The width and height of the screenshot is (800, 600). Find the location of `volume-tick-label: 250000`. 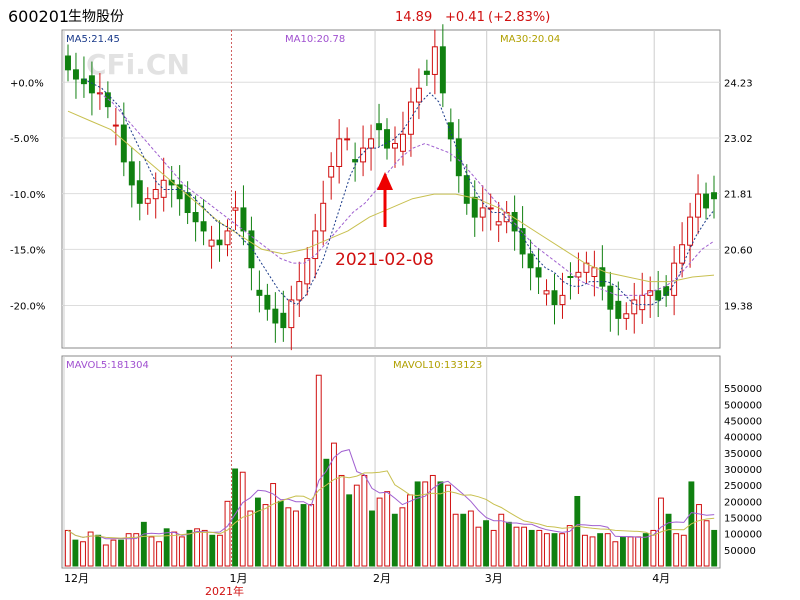

volume-tick-label: 250000 is located at coordinates (743, 486).